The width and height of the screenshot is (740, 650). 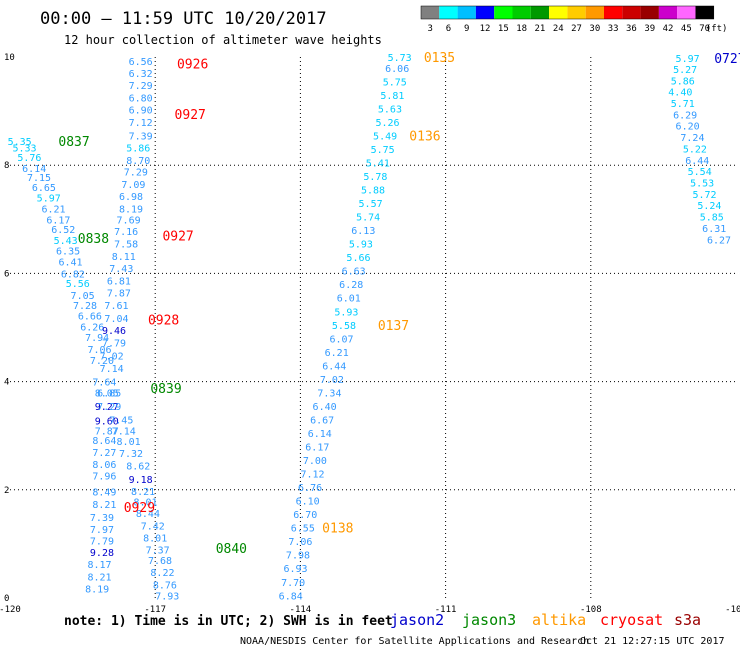 I want to click on wave-height-point: 8.21, so click(x=99, y=577).